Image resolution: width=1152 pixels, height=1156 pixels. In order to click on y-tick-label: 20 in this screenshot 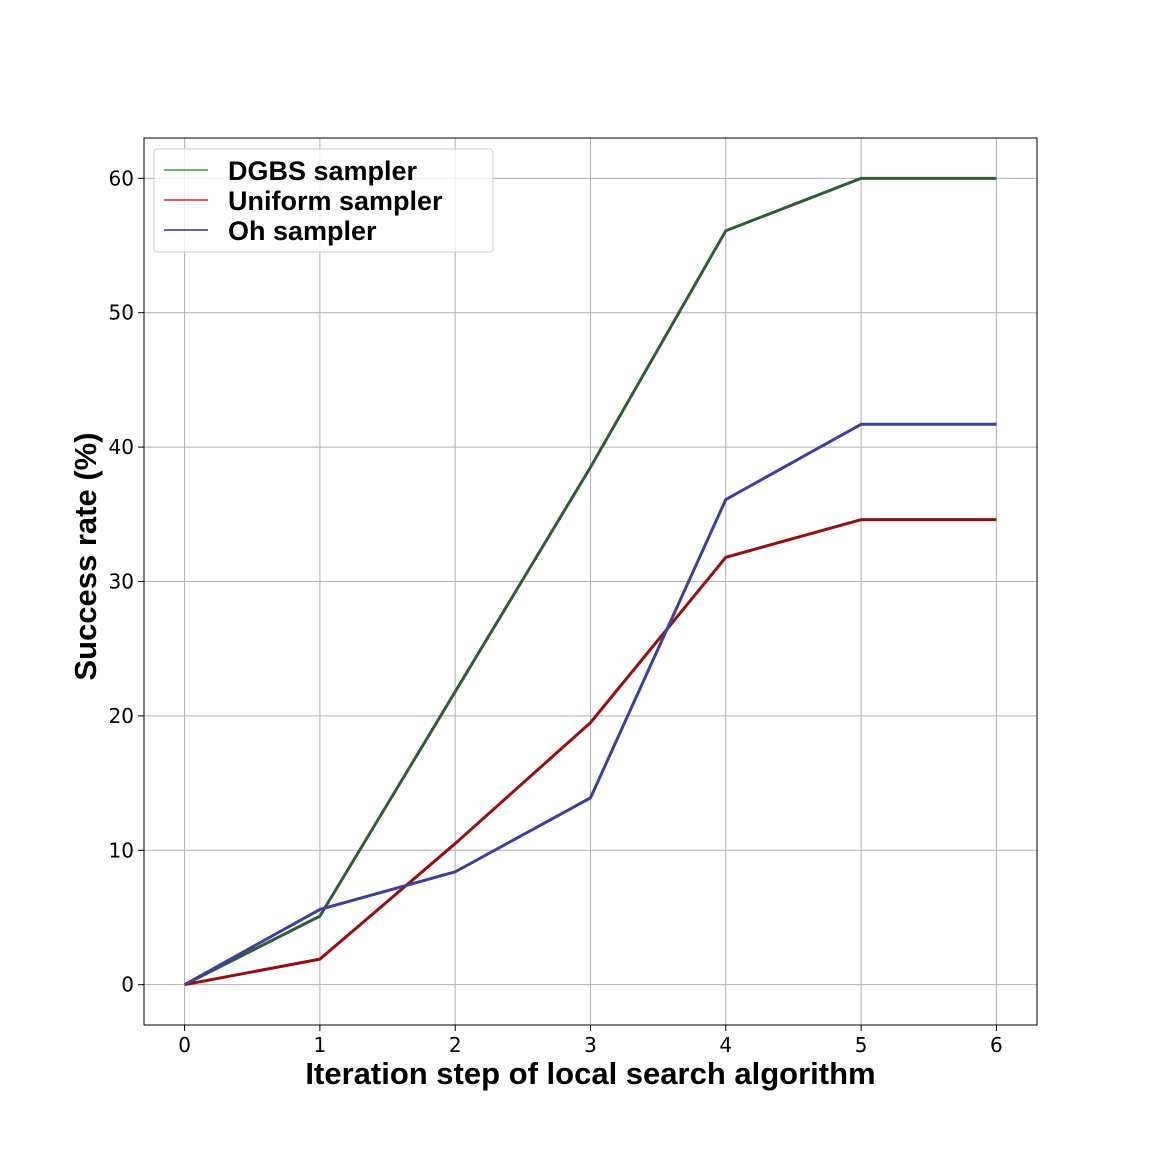, I will do `click(121, 716)`.